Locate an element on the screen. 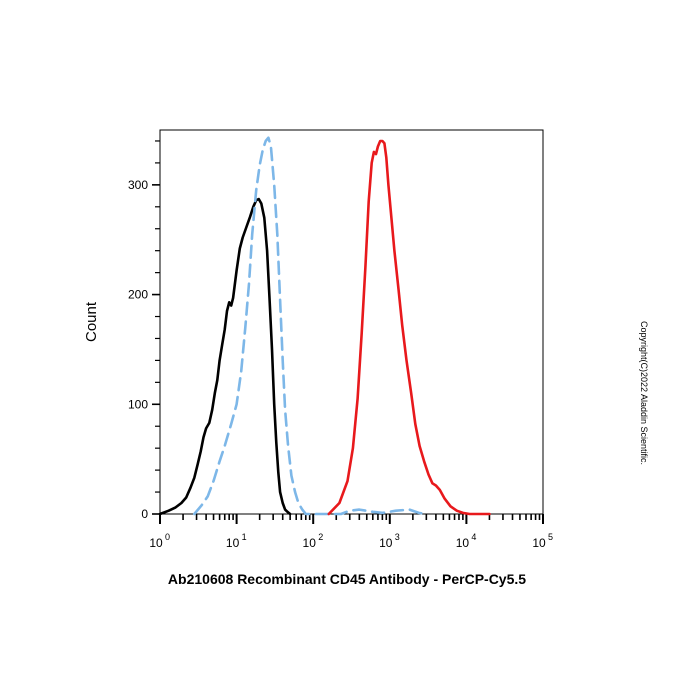 The image size is (700, 700). y-tick-label: 300 is located at coordinates (138, 185).